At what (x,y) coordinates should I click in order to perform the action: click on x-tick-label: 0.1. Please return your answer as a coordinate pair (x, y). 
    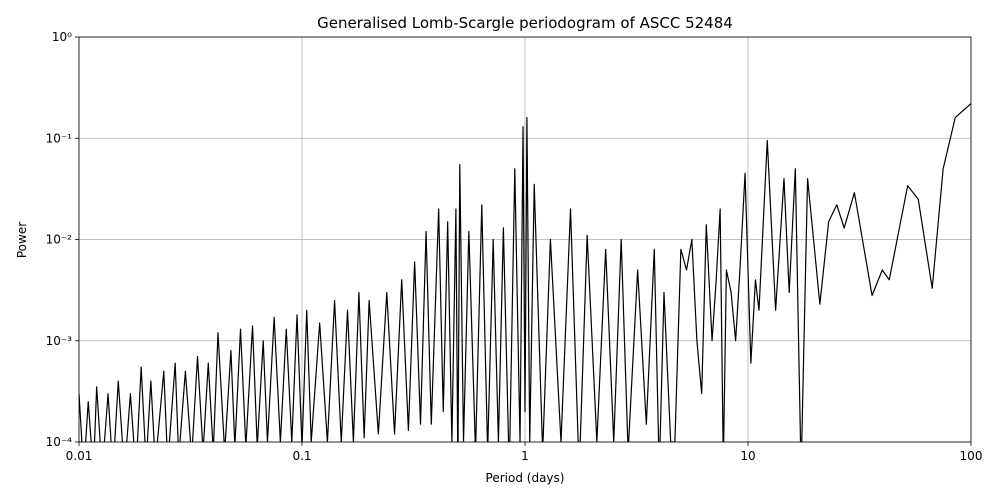
    Looking at the image, I should click on (301, 456).